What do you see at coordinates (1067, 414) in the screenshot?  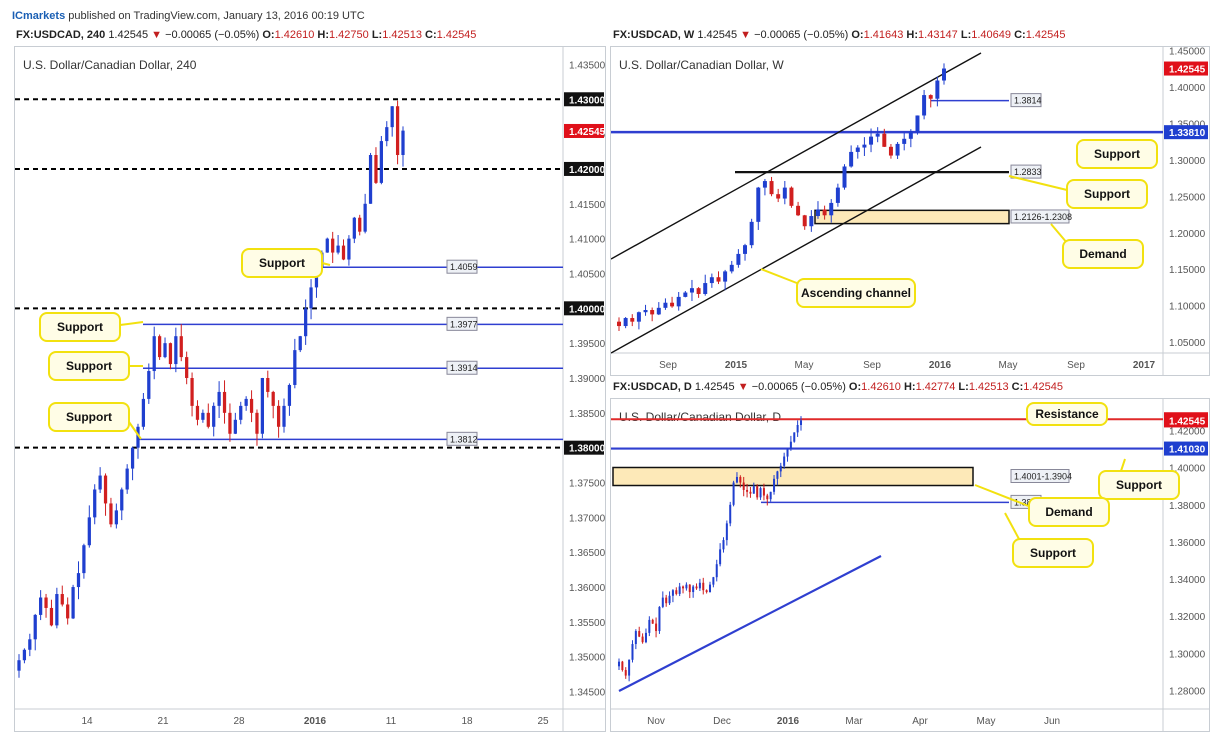 I see `callout-label: Resistance` at bounding box center [1067, 414].